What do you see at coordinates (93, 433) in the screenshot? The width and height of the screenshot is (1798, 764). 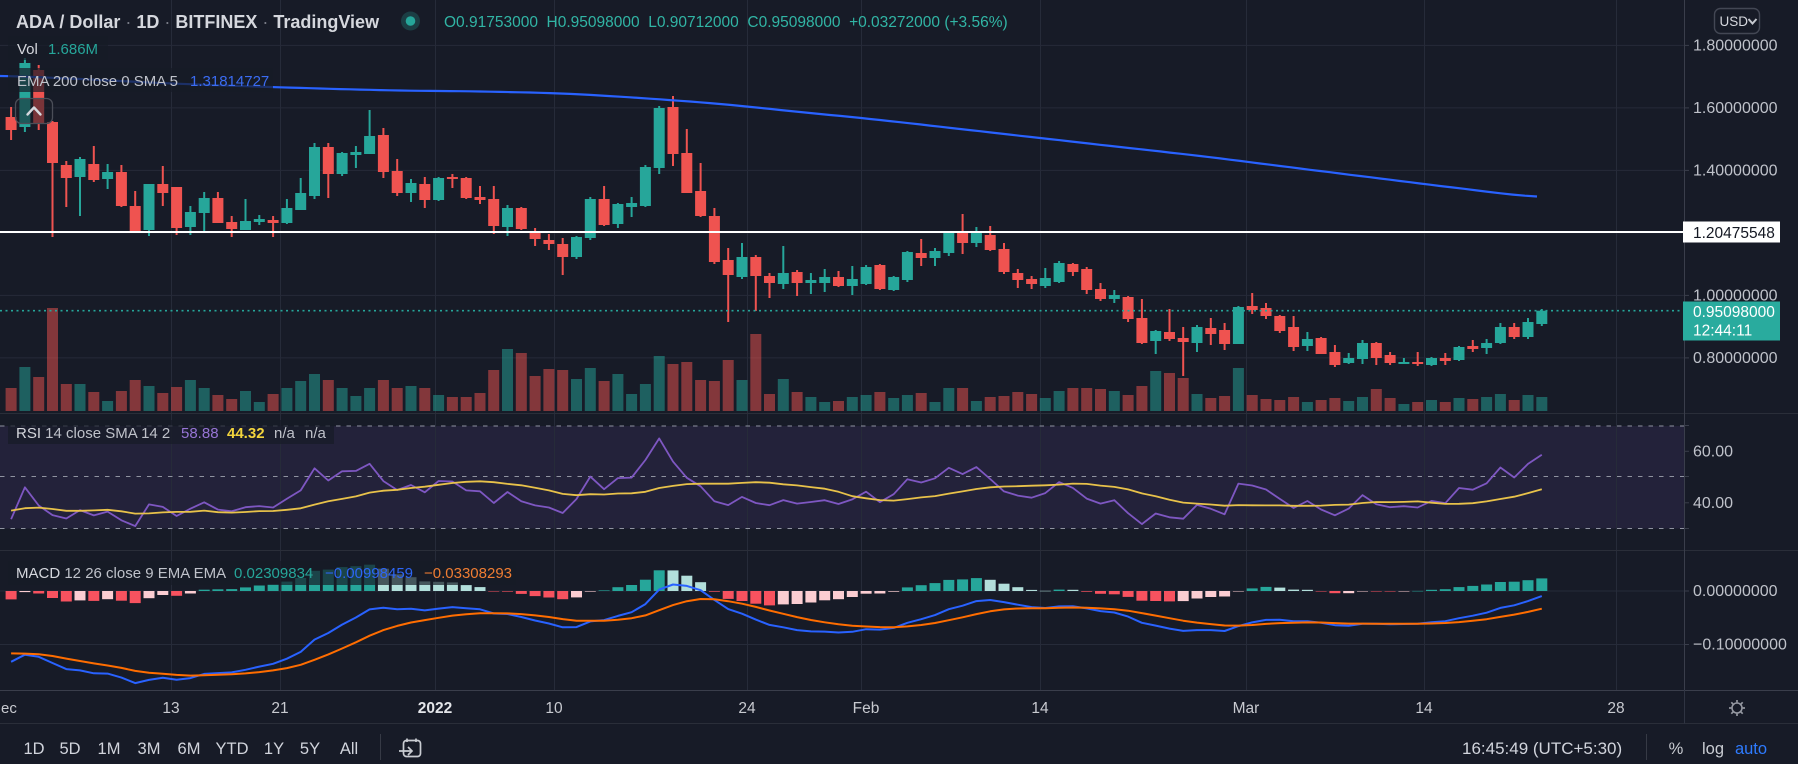 I see `svg-text: RSI 14 close SMA 14 2` at bounding box center [93, 433].